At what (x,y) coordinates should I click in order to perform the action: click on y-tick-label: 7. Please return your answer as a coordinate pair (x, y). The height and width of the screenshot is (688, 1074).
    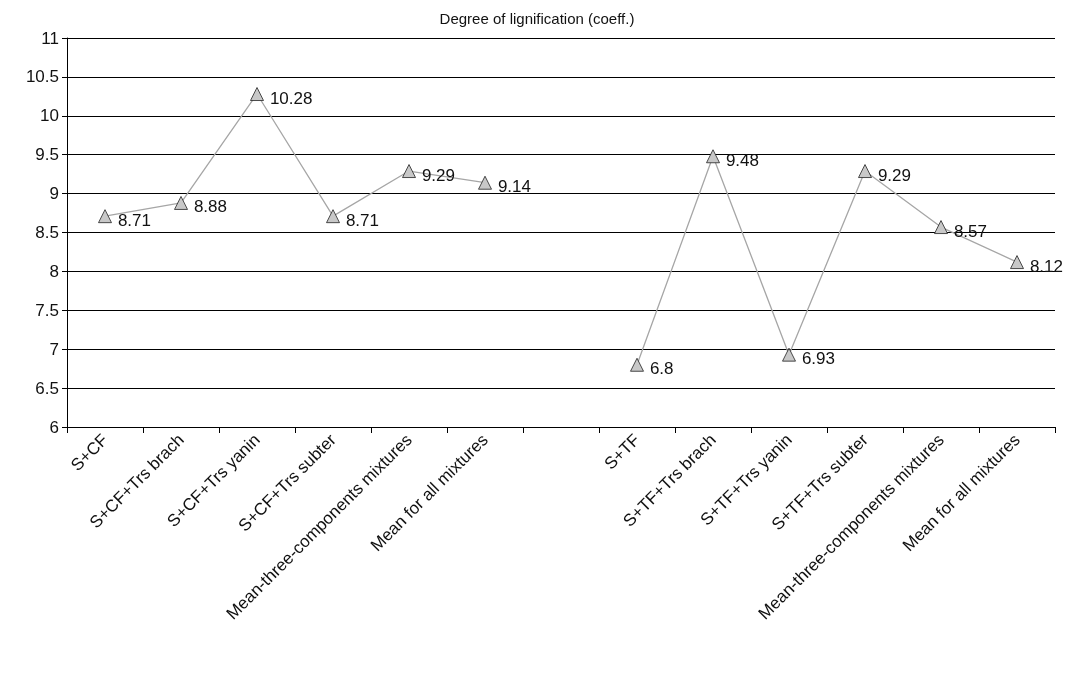
    Looking at the image, I should click on (54, 349).